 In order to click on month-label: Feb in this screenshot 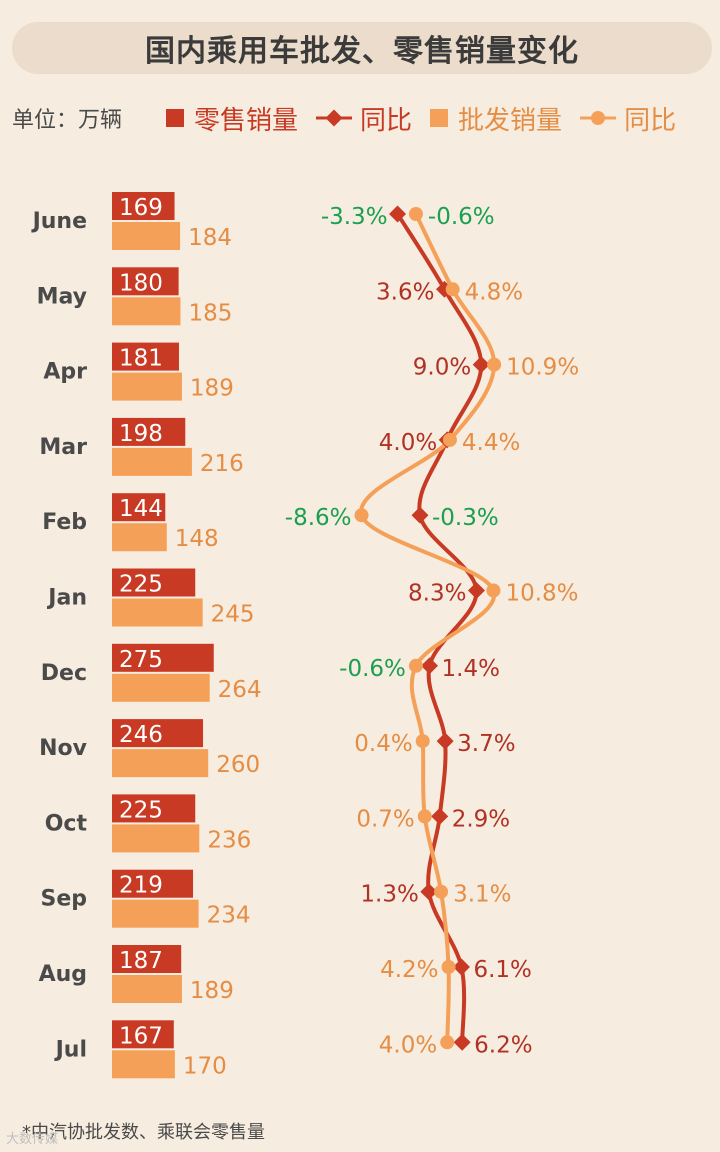, I will do `click(64, 522)`.